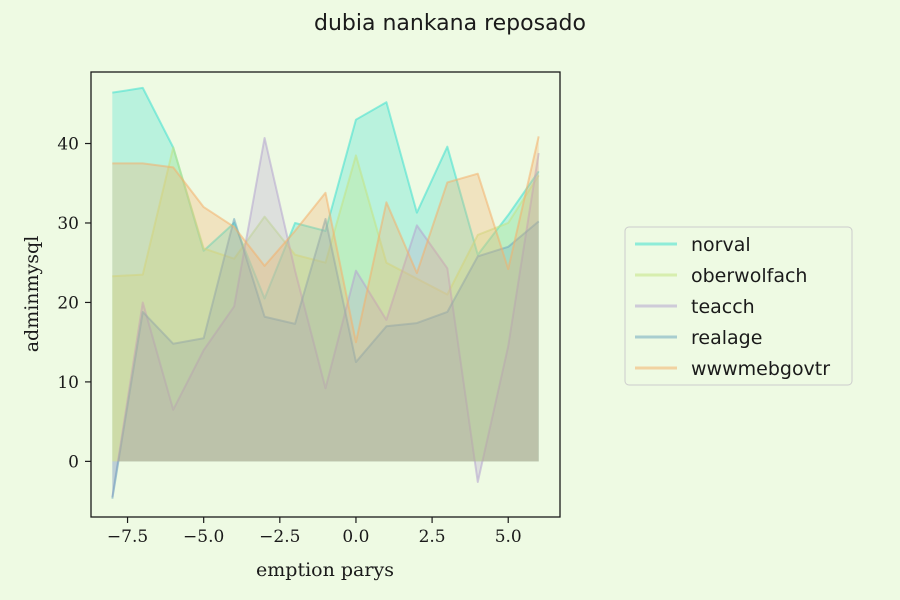  I want to click on legend-label: realage, so click(726, 338).